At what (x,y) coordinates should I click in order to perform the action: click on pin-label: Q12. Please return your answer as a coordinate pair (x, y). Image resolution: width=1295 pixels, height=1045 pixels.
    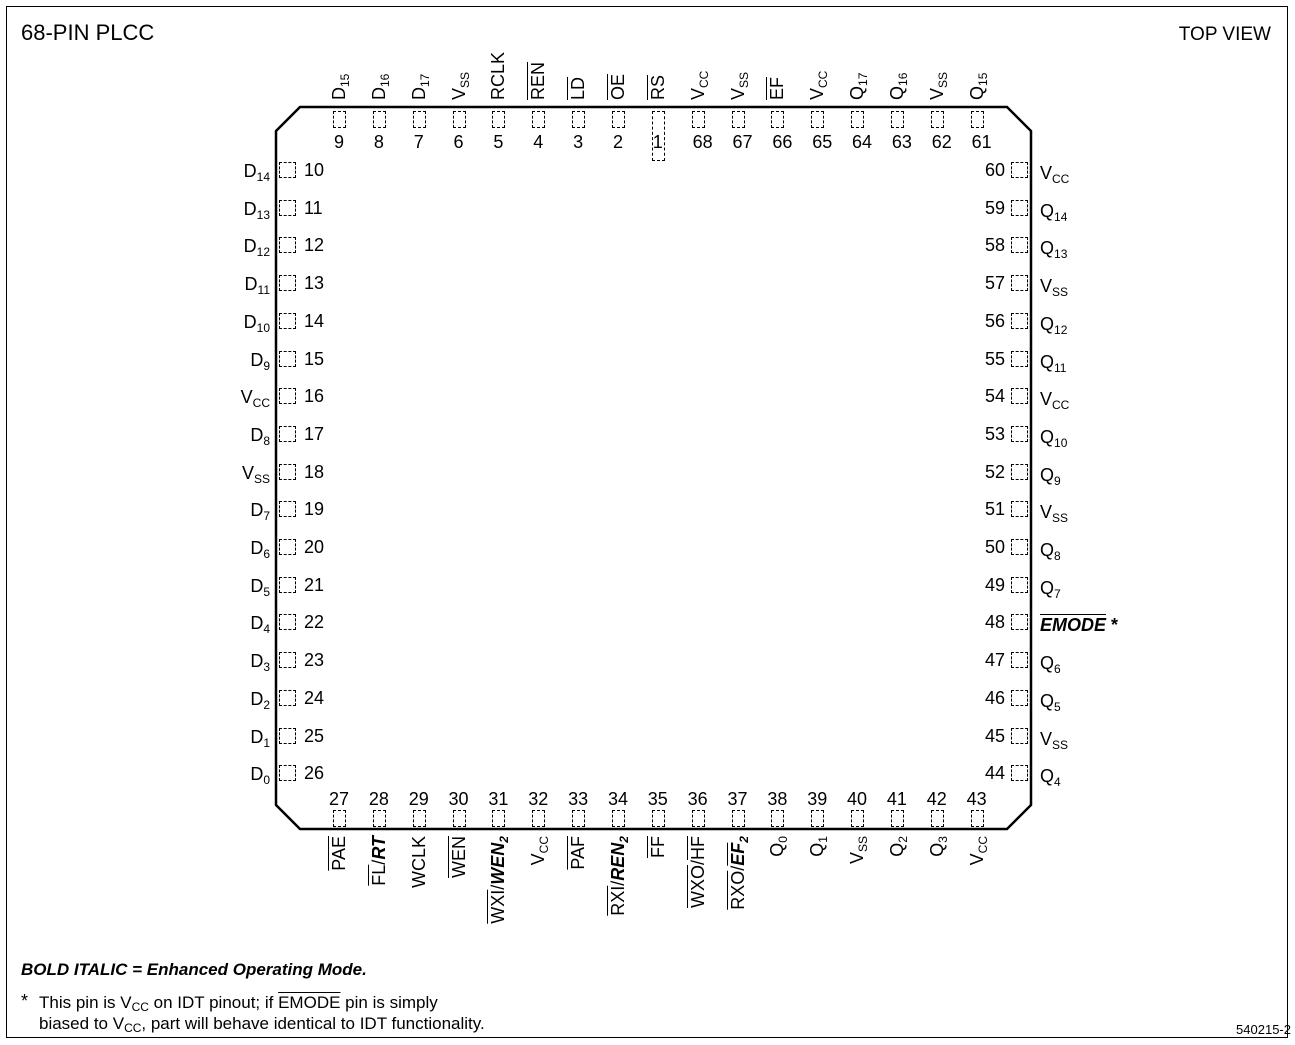
    Looking at the image, I should click on (1053, 325).